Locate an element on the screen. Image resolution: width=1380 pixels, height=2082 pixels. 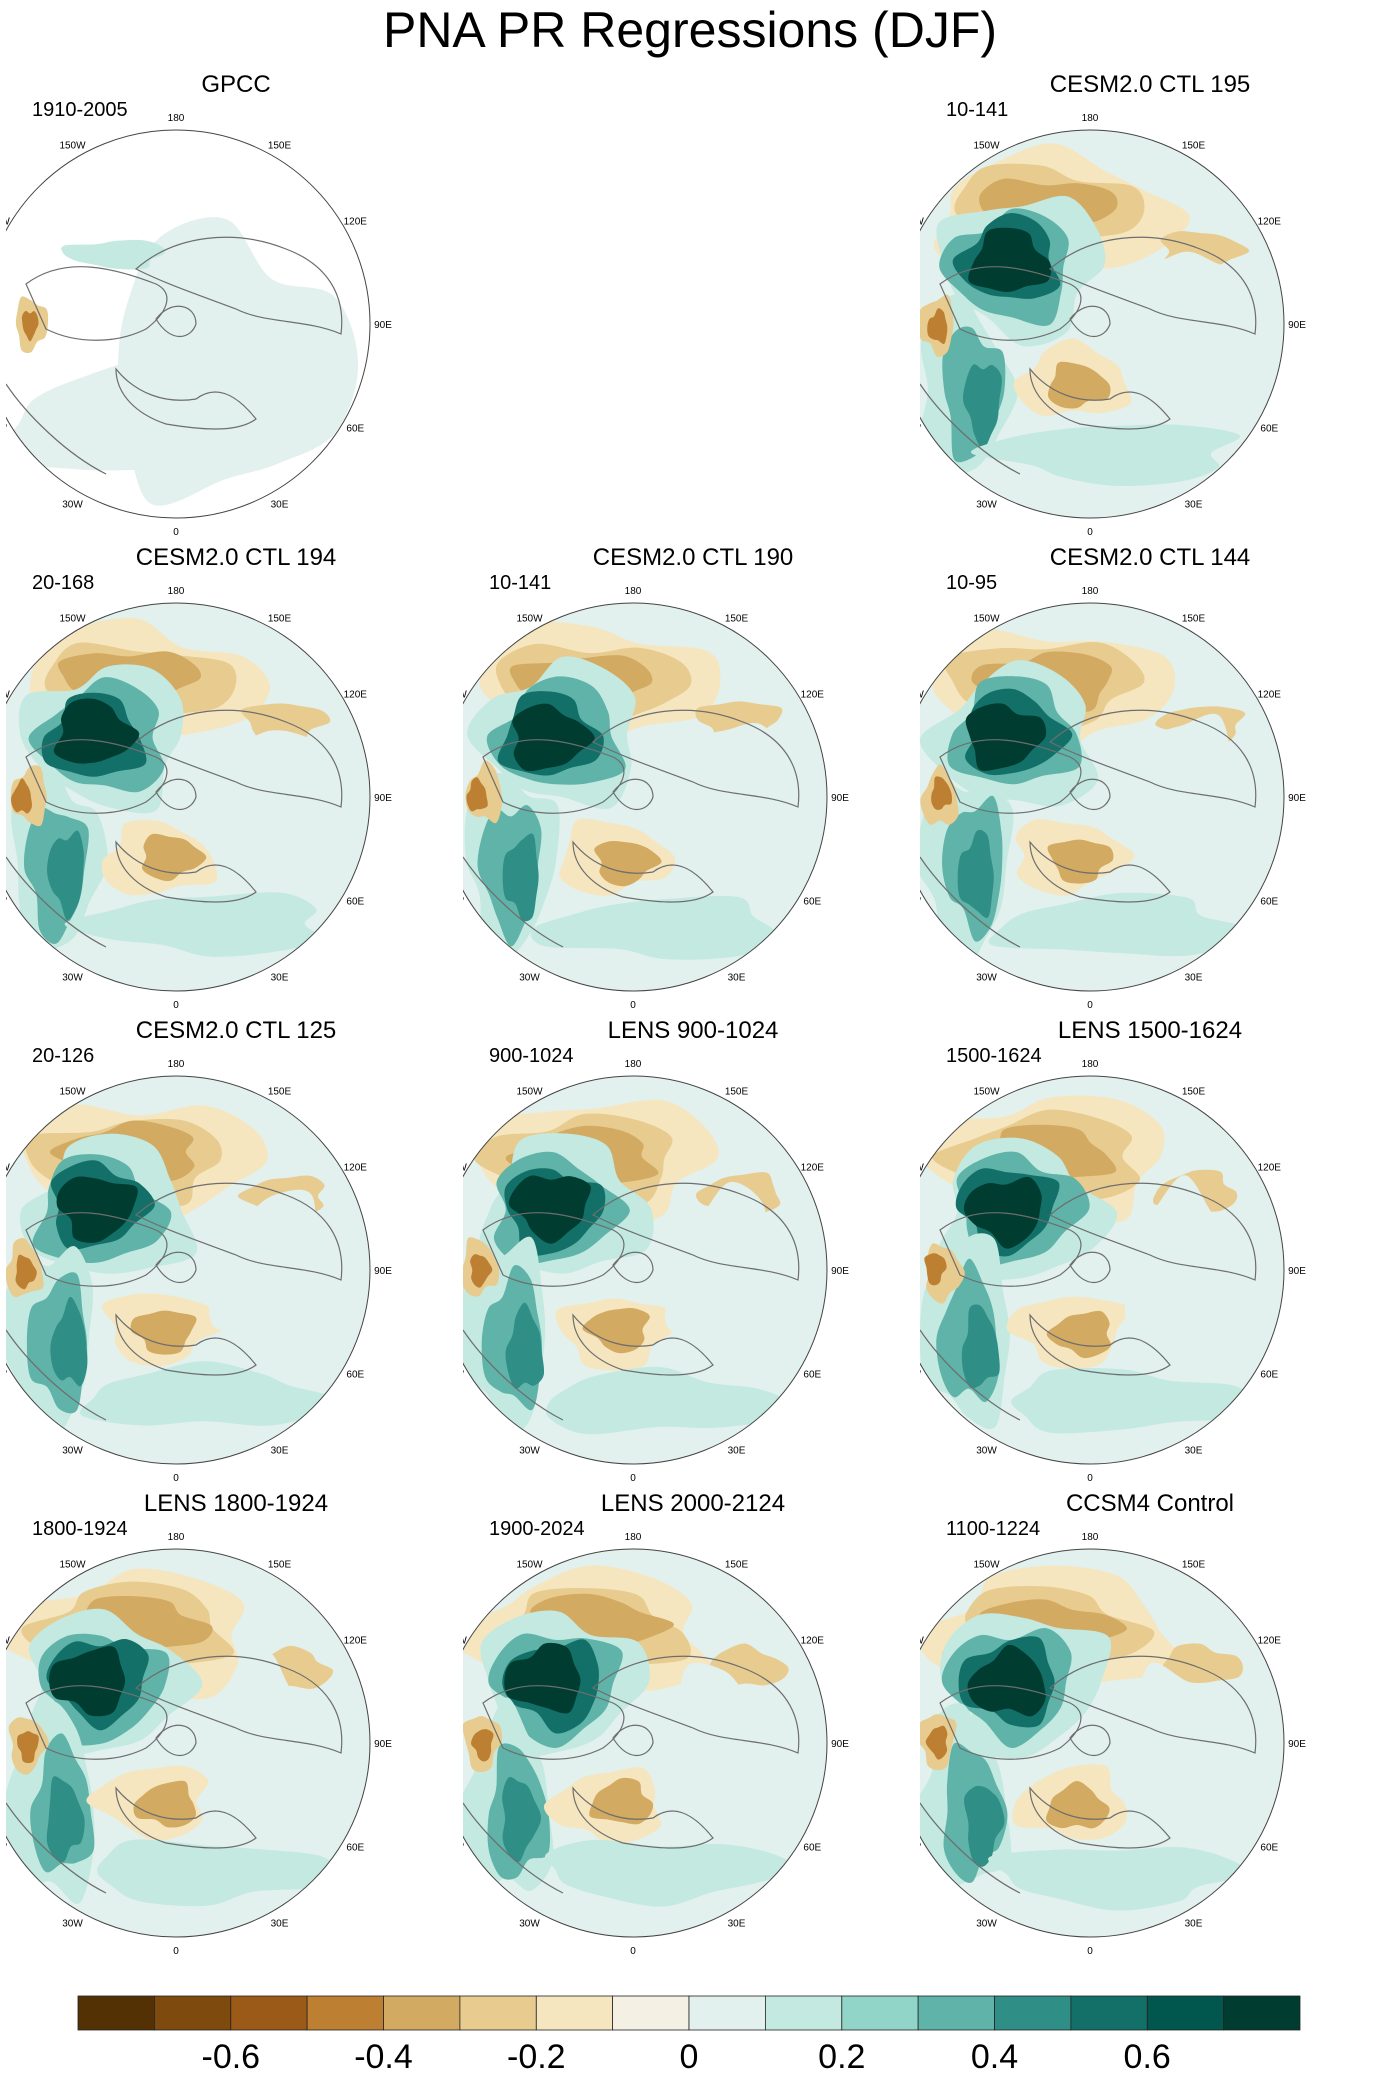
longitude-label: 120E is located at coordinates (813, 1168).